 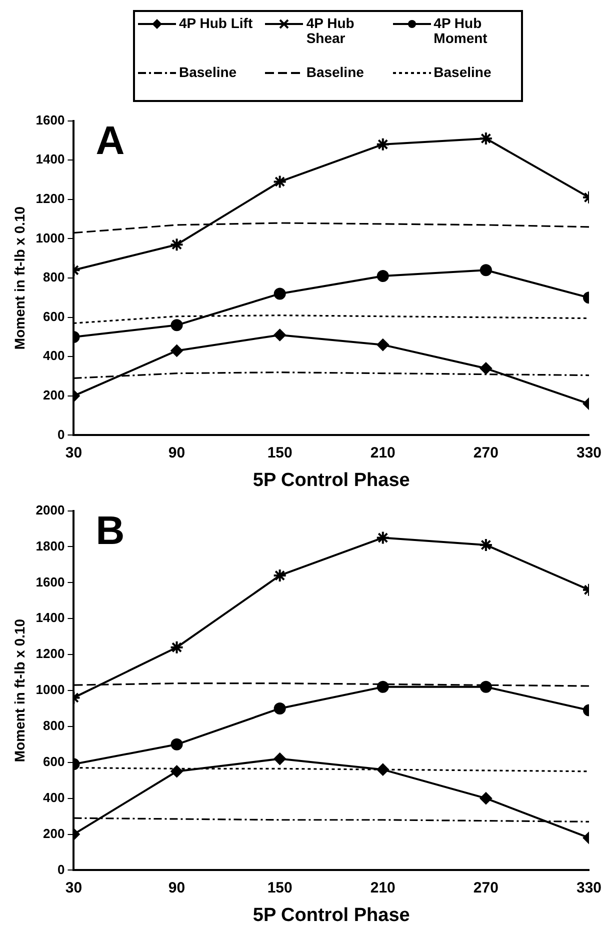 I want to click on chart-title: A, so click(x=110, y=140).